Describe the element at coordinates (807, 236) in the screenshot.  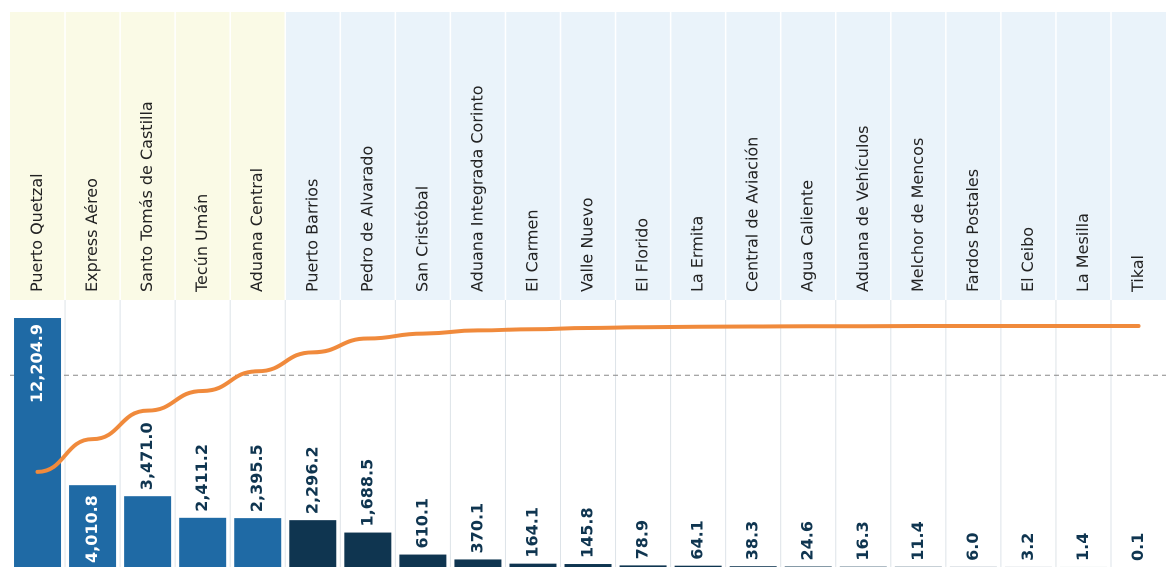
I see `category-label: Agua Caliente` at that location.